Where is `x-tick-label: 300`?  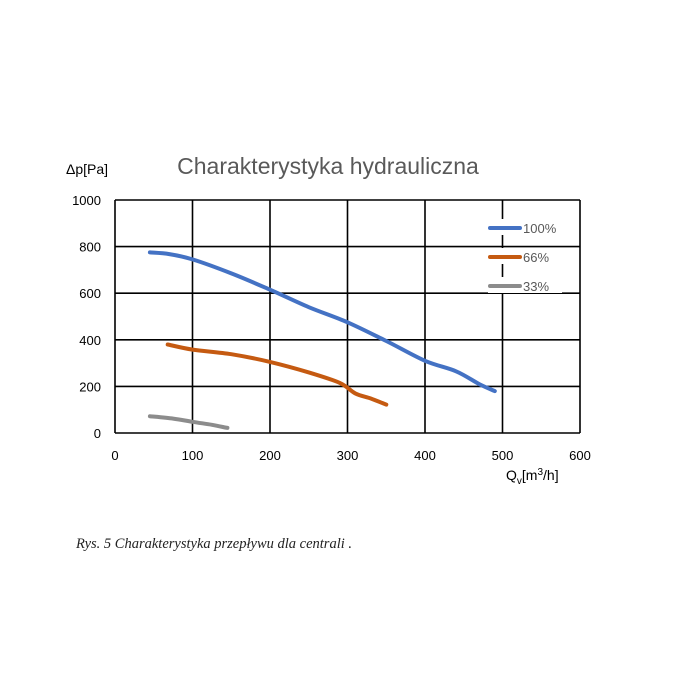
x-tick-label: 300 is located at coordinates (348, 455).